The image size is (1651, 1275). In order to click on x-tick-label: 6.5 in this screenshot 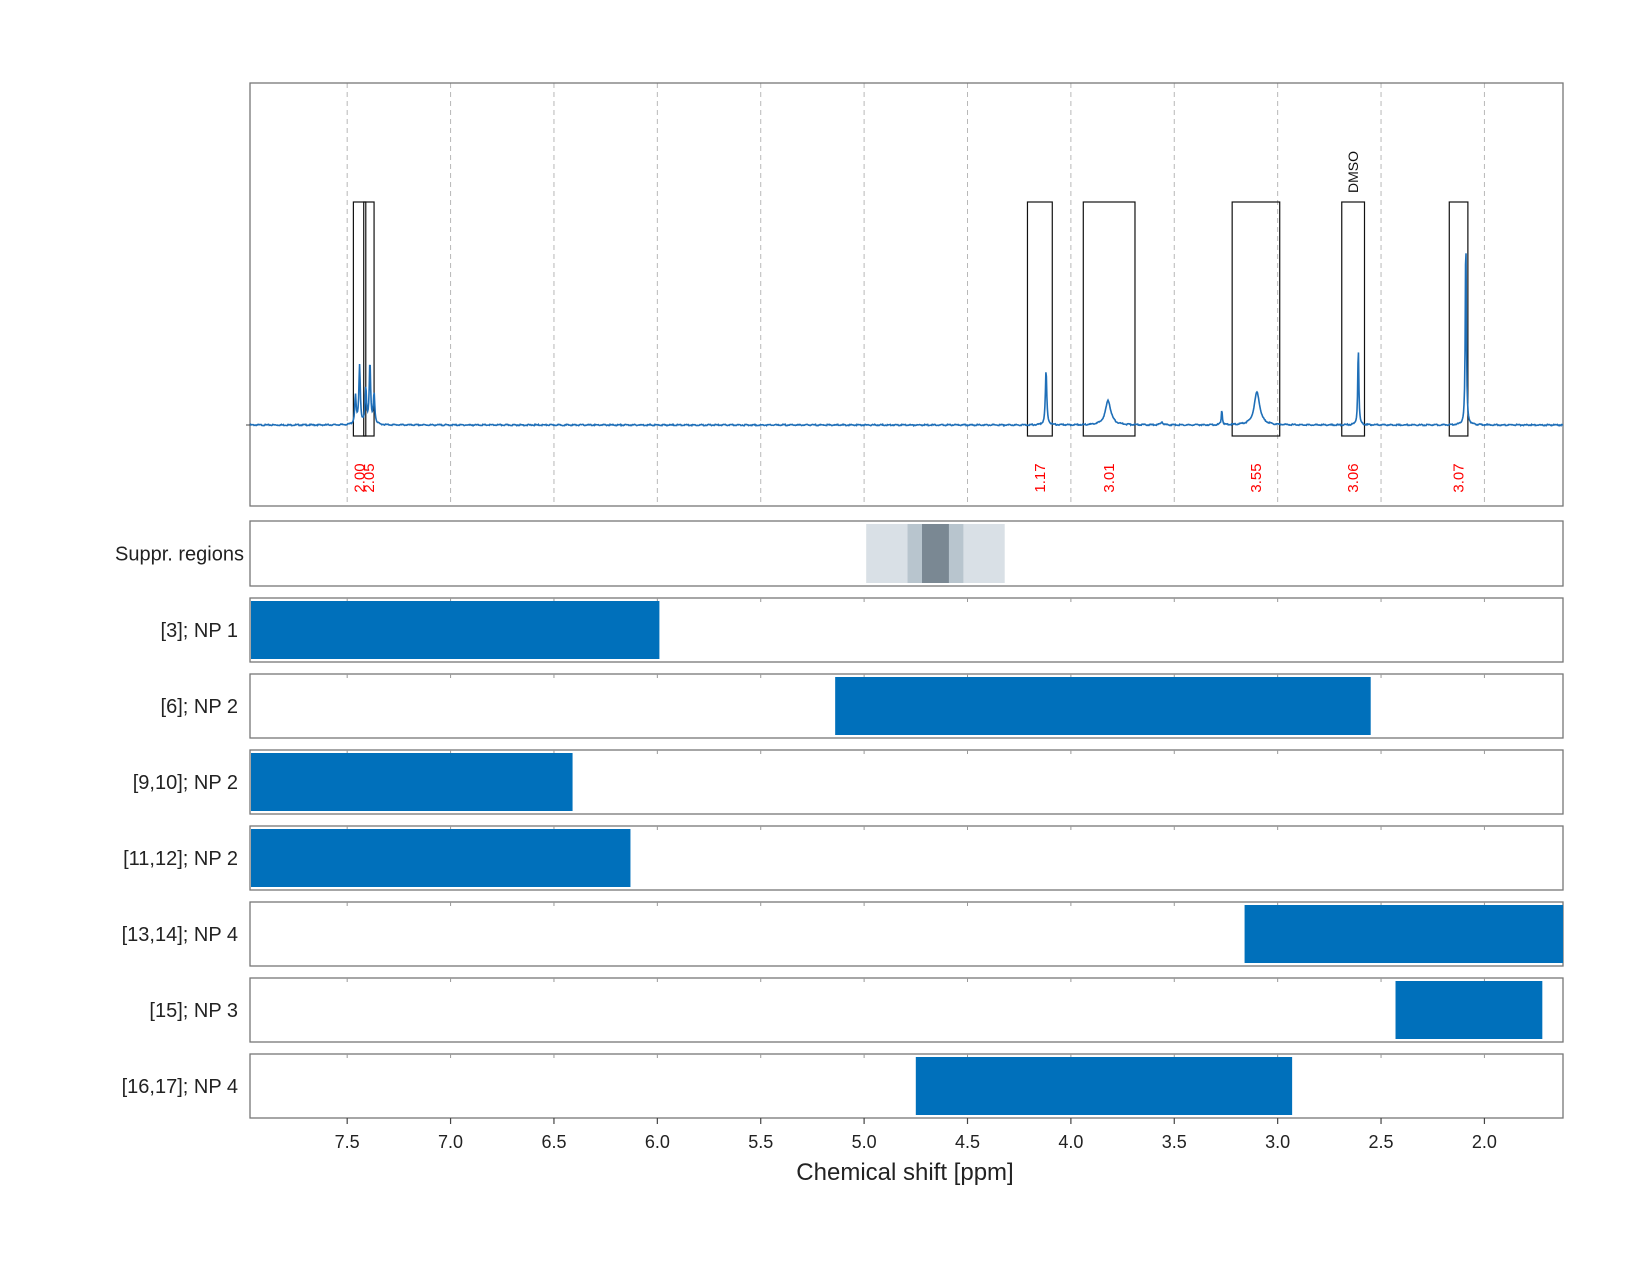, I will do `click(553, 1142)`.